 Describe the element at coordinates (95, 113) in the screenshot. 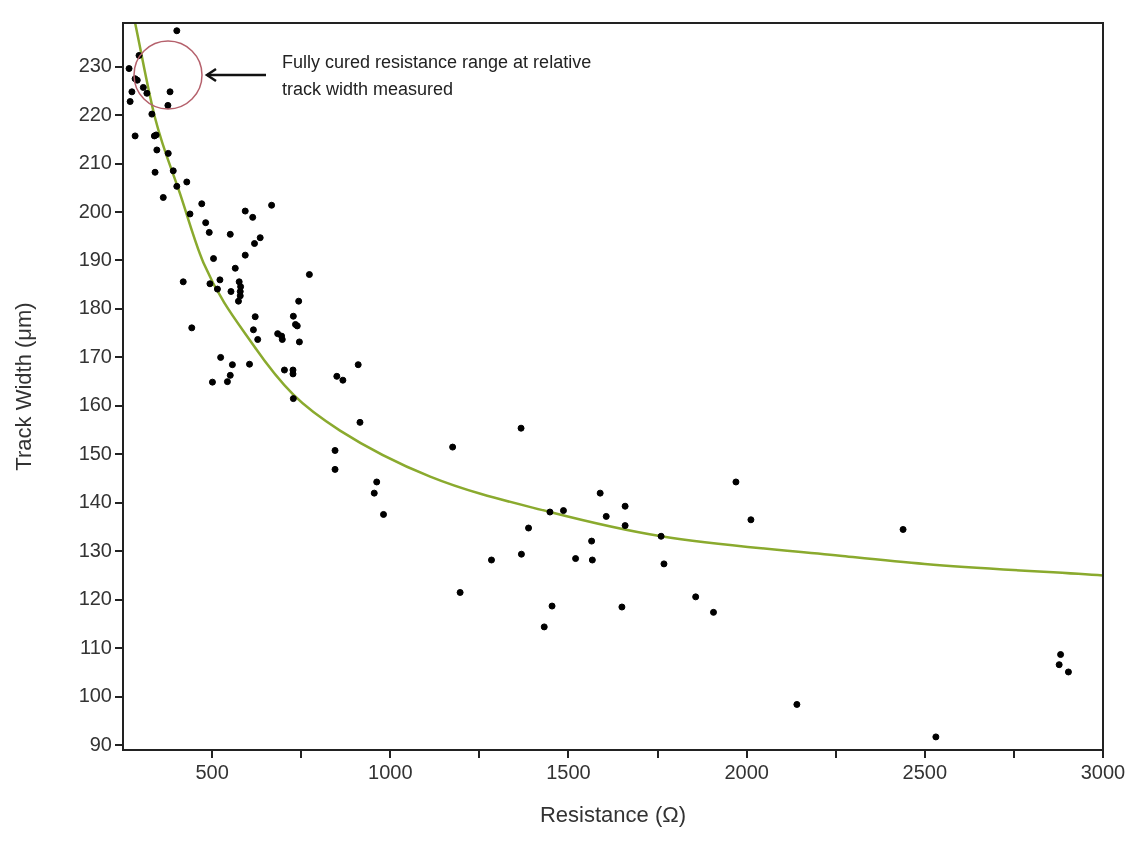

I see `y-tick-label: 220` at that location.